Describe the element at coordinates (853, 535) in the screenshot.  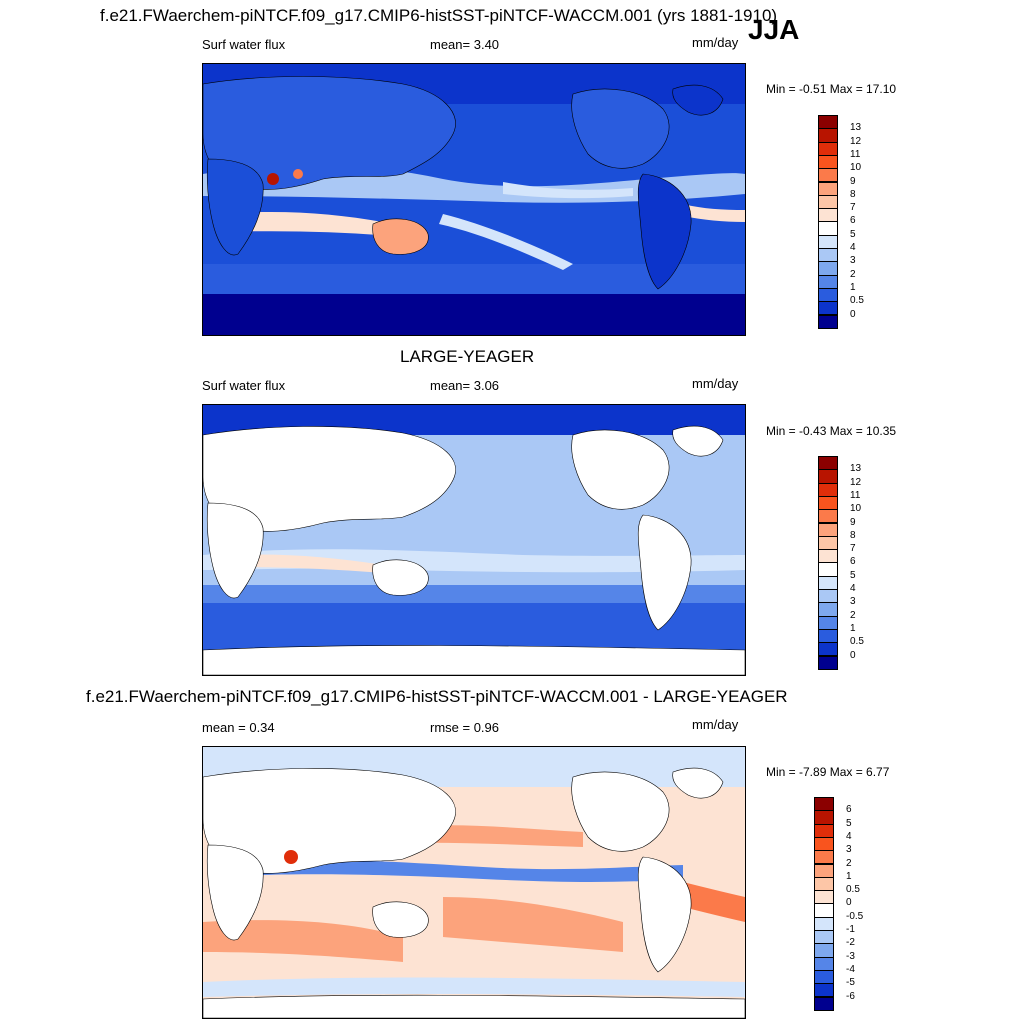
I see `panel2-colorbar-label: 8` at that location.